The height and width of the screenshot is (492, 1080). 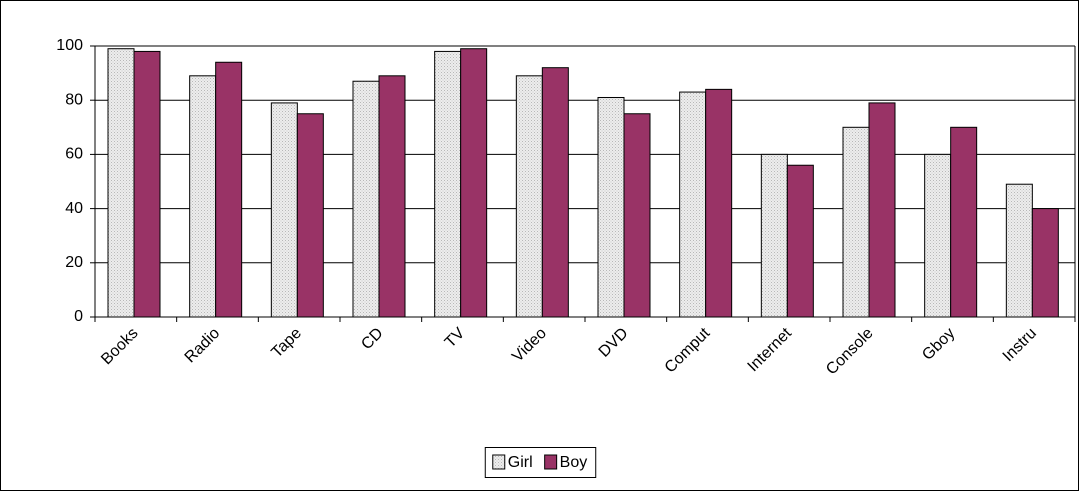 I want to click on y-tick-label: 0, so click(x=78, y=316).